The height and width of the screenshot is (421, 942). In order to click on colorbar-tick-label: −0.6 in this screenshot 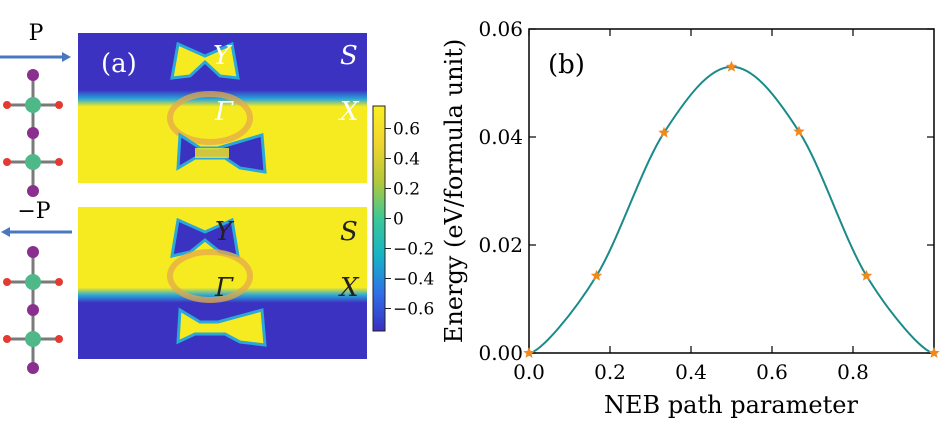, I will do `click(413, 310)`.